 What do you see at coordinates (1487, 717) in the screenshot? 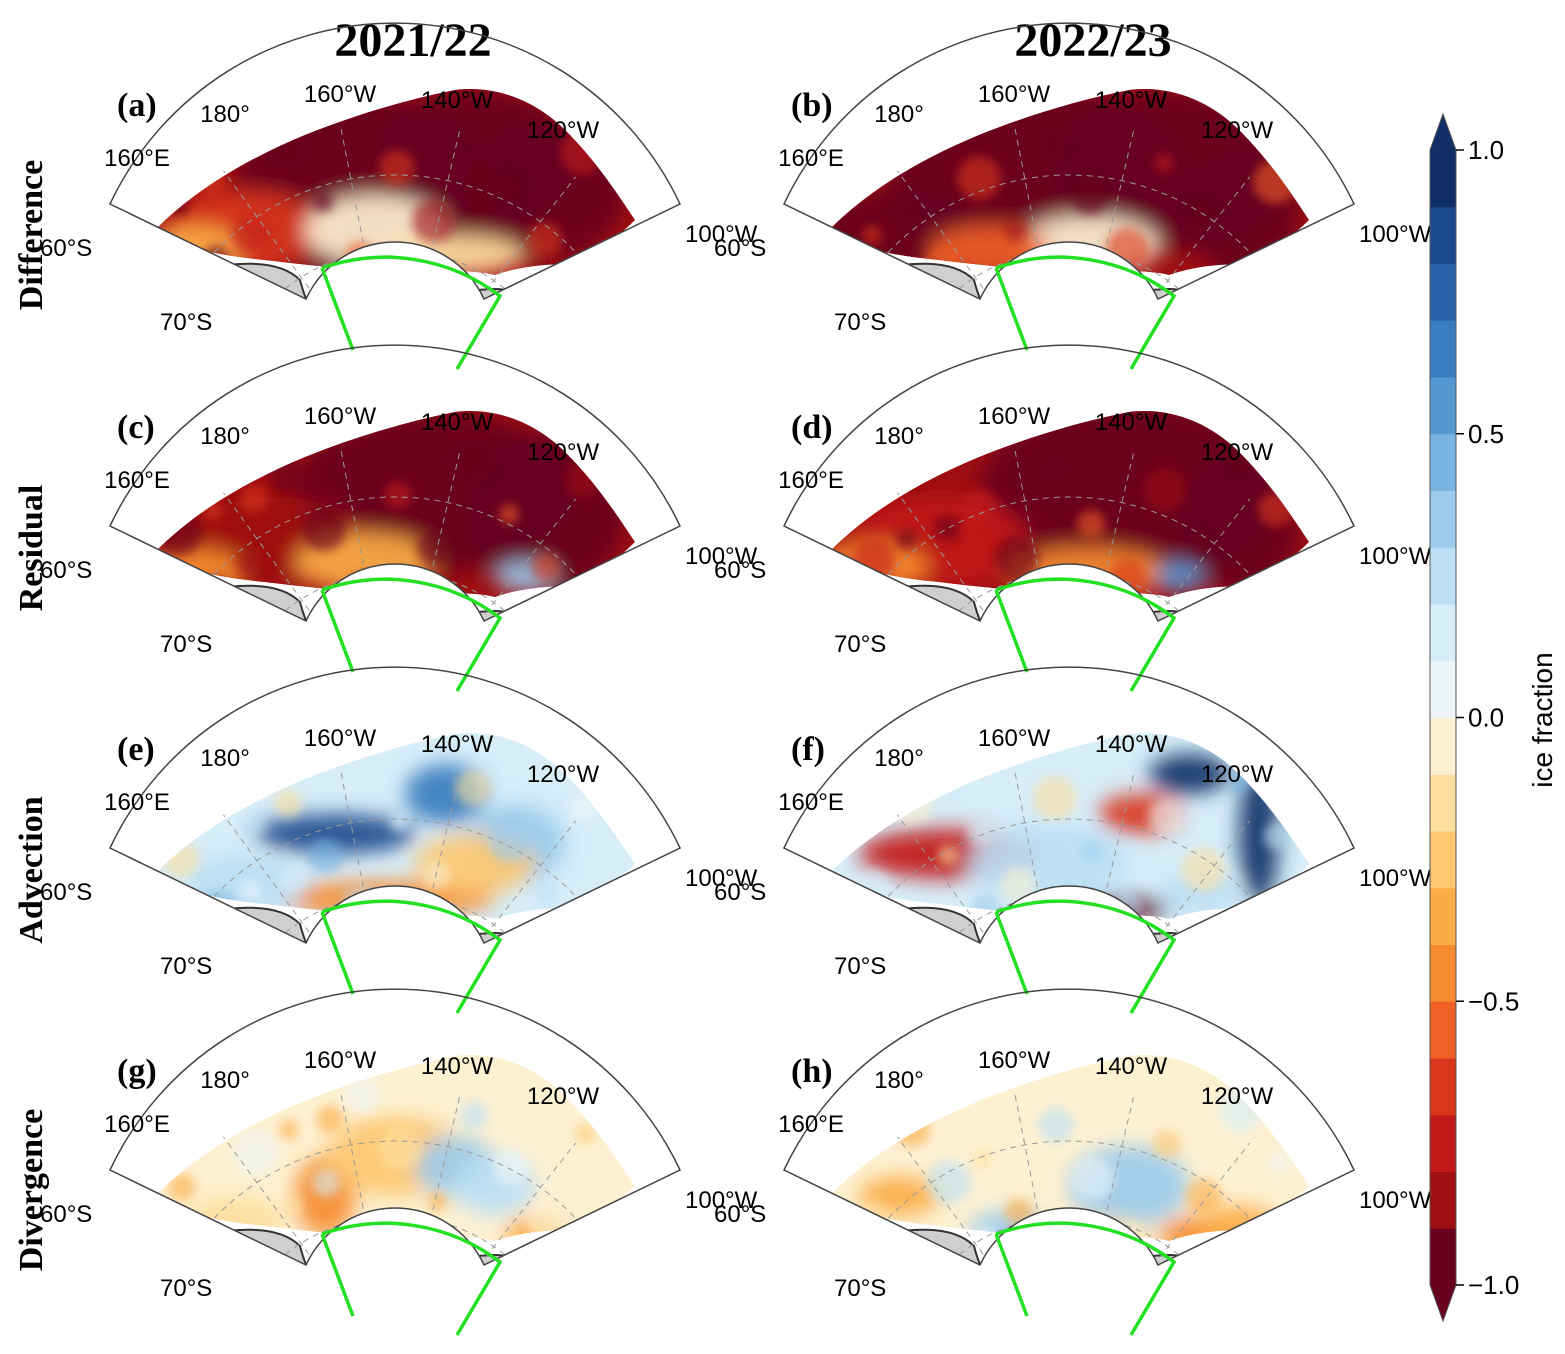
I see `colorbar-ticks: 1.0 0.5 0.0 −0.5 −1.0` at bounding box center [1487, 717].